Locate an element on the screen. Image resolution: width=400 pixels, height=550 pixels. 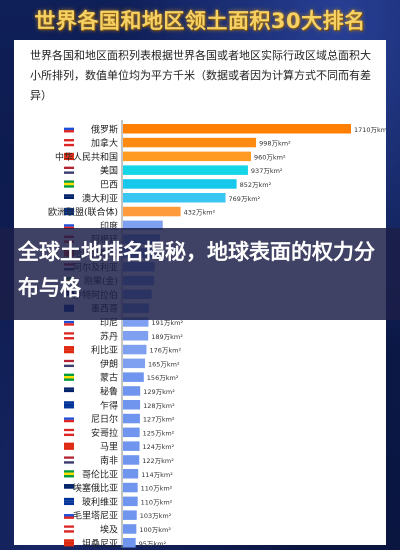
value-label: 960万km² is located at coordinates (270, 157).